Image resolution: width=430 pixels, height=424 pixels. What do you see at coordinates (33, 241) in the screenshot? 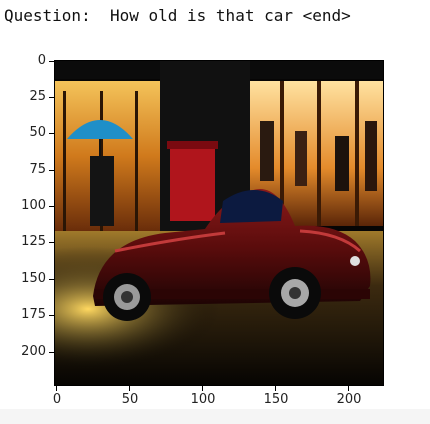
I see `y-tick-label: 125` at bounding box center [33, 241].